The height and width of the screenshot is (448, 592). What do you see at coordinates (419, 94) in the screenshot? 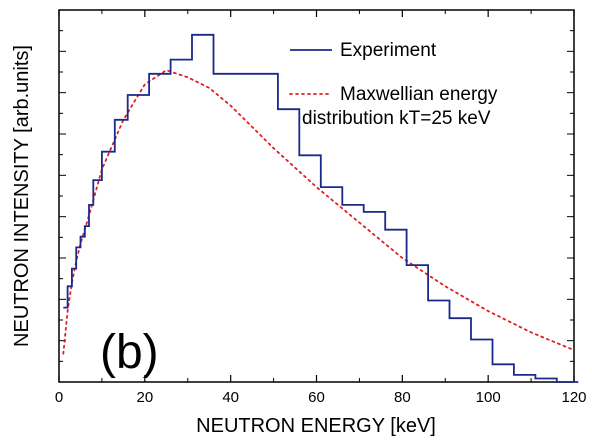
I see `legend-label: Maxwellian energy` at bounding box center [419, 94].